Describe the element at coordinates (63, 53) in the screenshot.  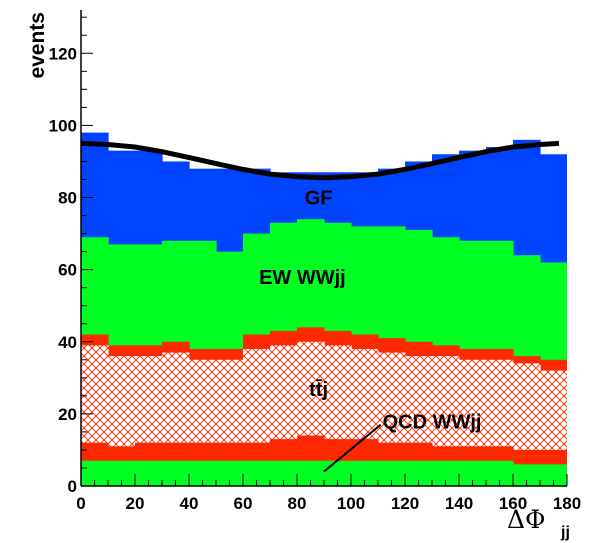
I see `y-tick-label: 120` at that location.